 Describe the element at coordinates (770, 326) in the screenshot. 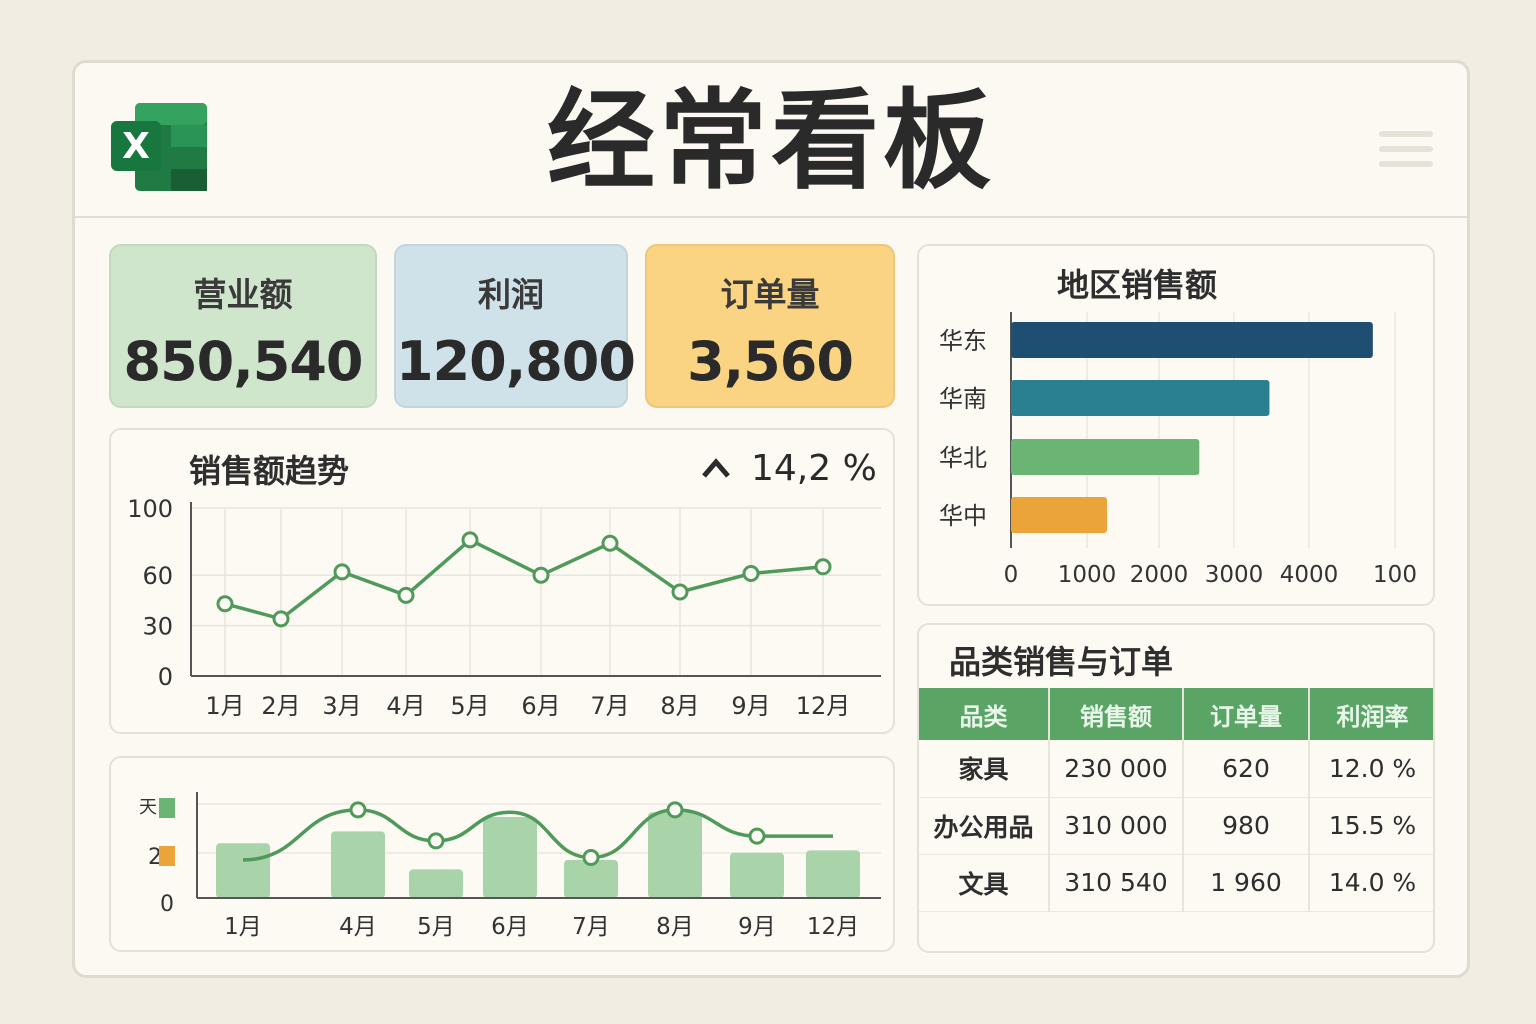

I see `kpi-orders-card: 订单量 3,560` at that location.